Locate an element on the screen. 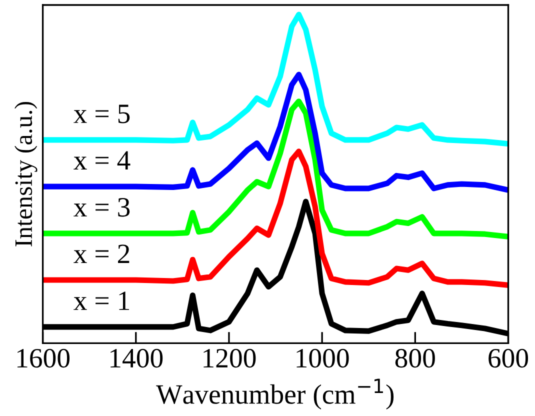 Image resolution: width=535 pixels, height=416 pixels. series-label: x = 5 is located at coordinates (102, 114).